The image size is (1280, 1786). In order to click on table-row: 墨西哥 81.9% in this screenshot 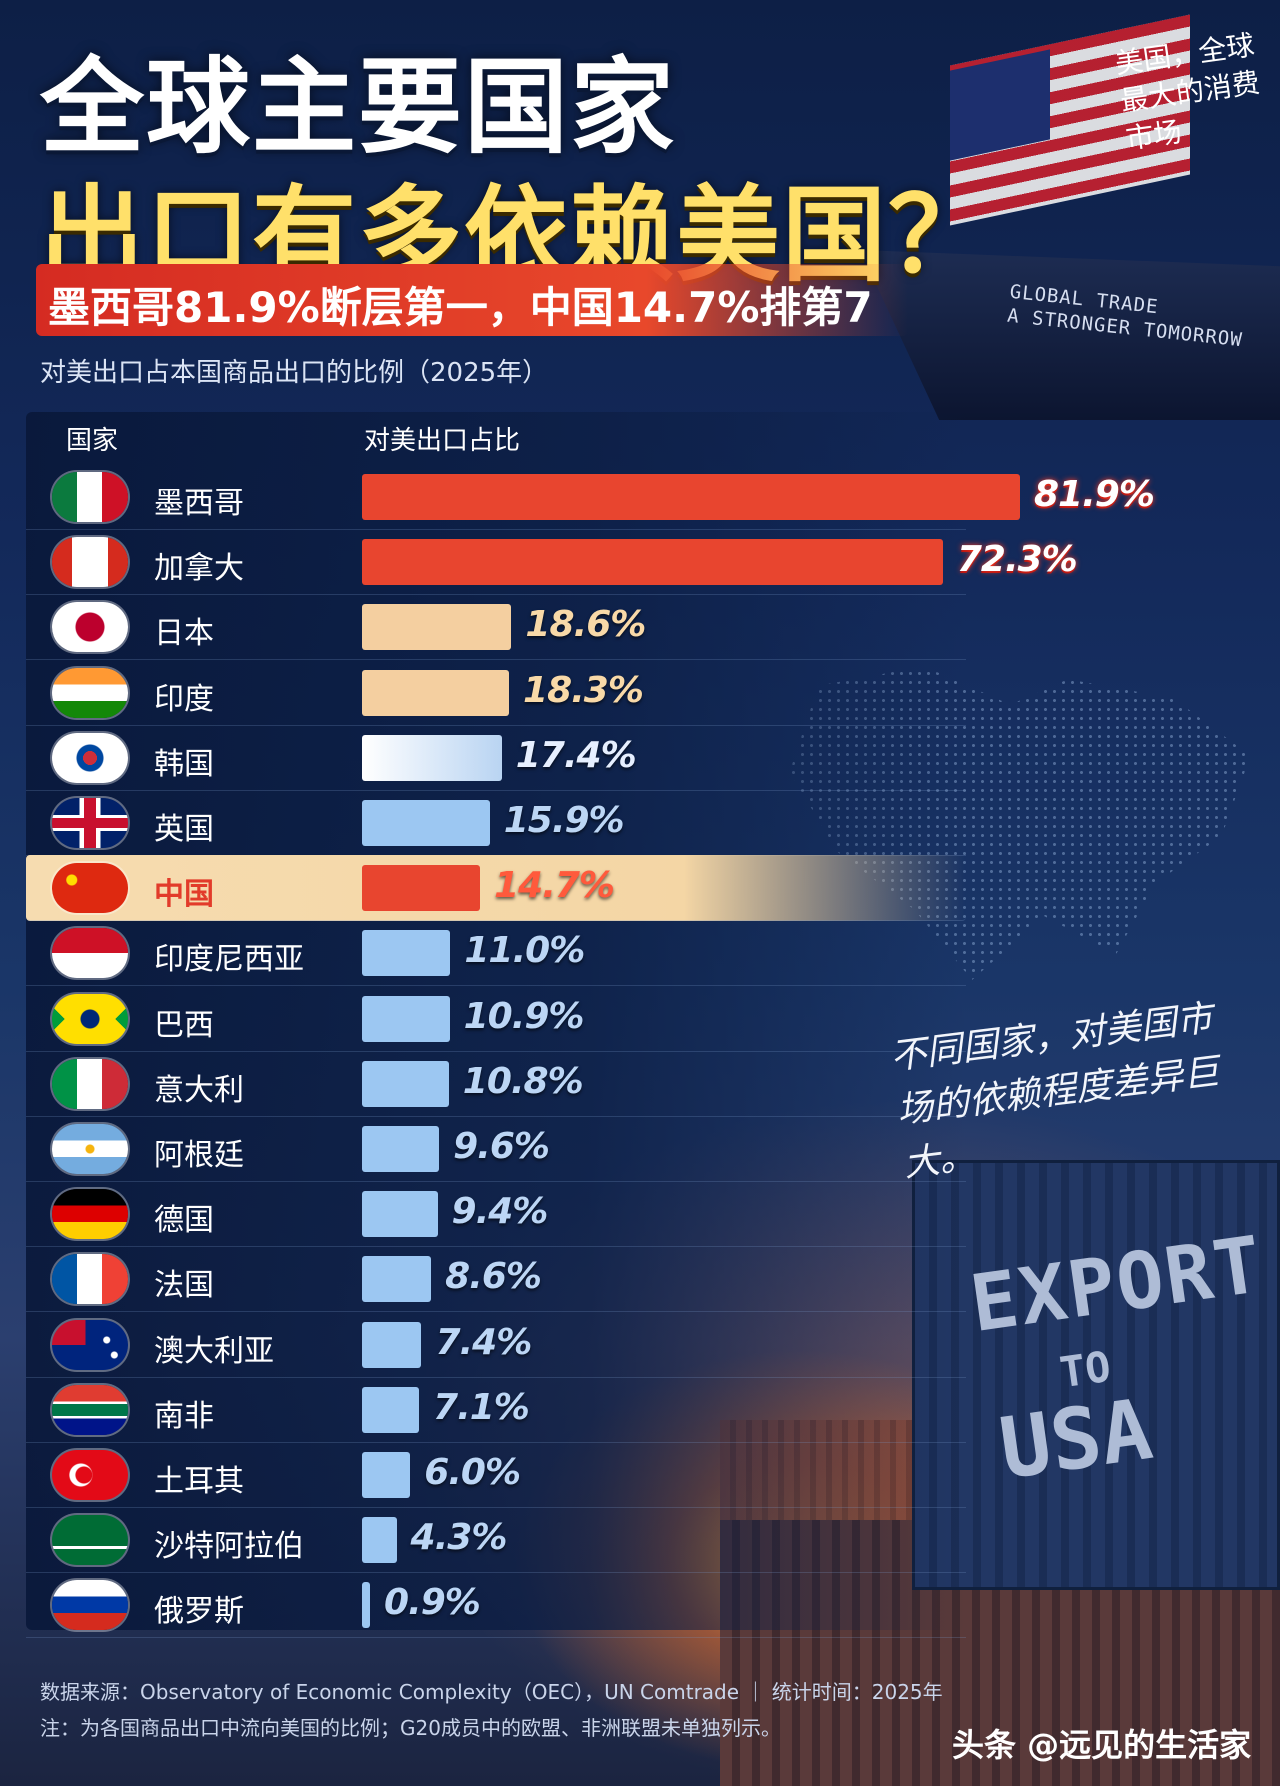, I will do `click(590, 497)`.